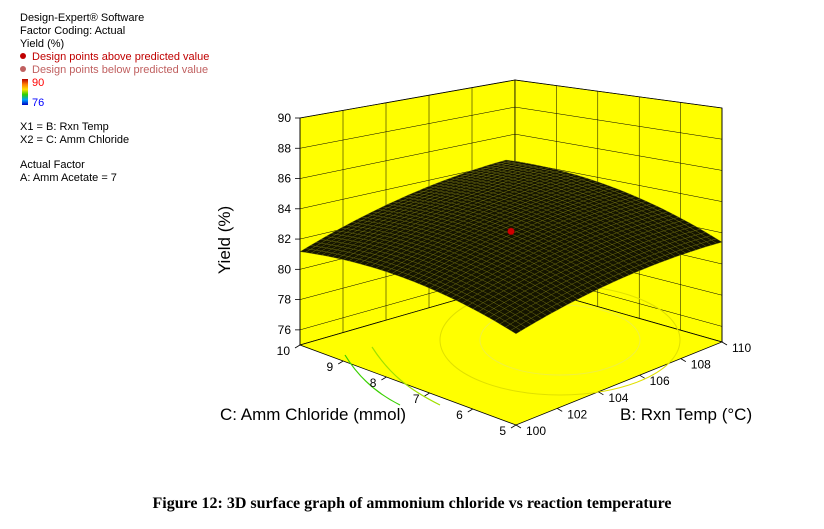 The height and width of the screenshot is (529, 824). What do you see at coordinates (330, 367) in the screenshot?
I see `y-tick-label: 9` at bounding box center [330, 367].